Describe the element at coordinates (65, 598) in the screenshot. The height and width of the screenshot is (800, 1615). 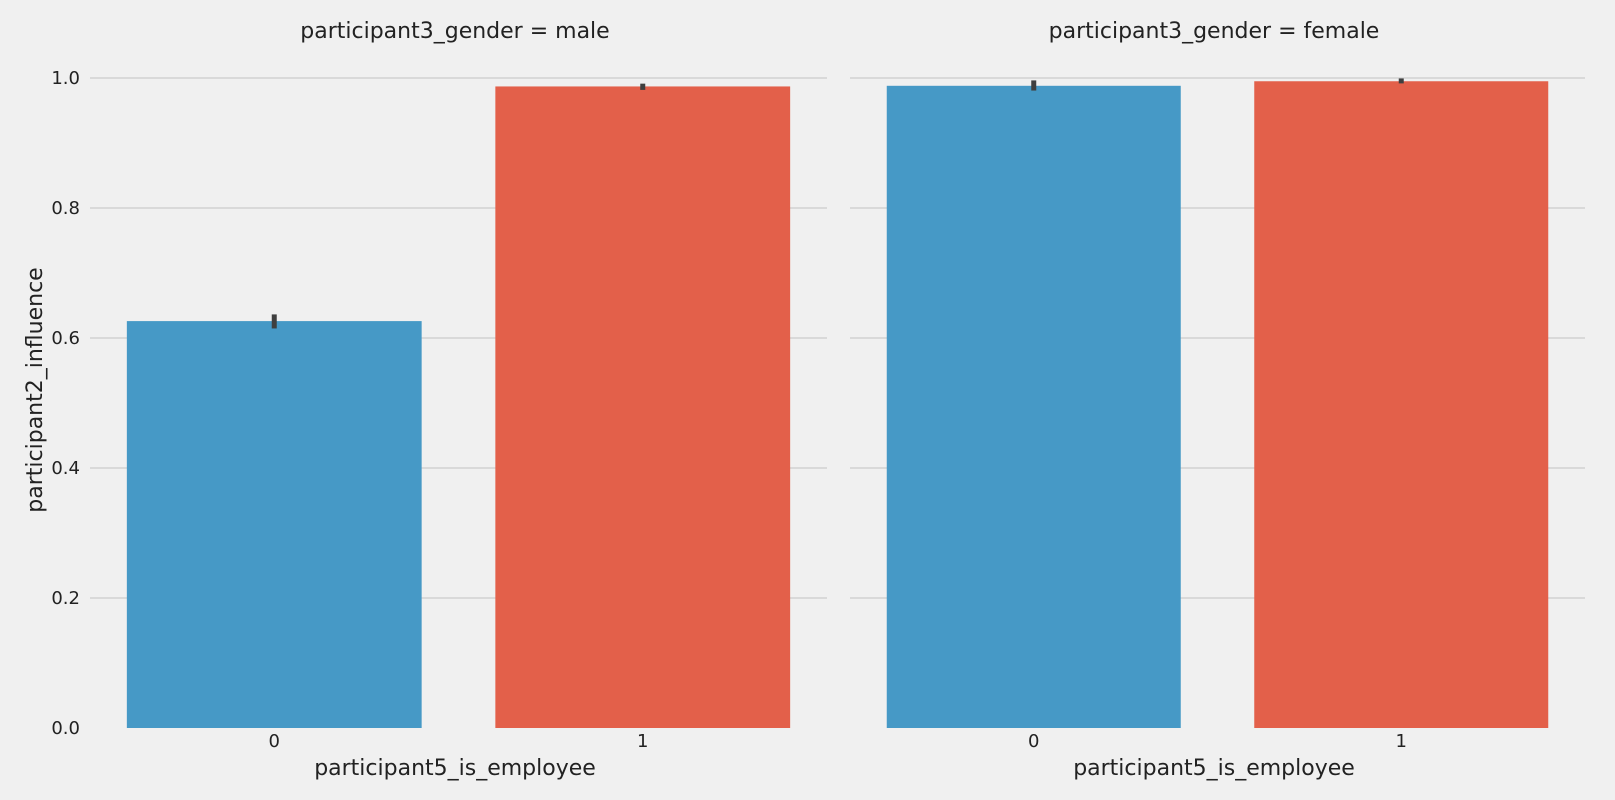
I see `y-tick-label-1: 0.2` at that location.